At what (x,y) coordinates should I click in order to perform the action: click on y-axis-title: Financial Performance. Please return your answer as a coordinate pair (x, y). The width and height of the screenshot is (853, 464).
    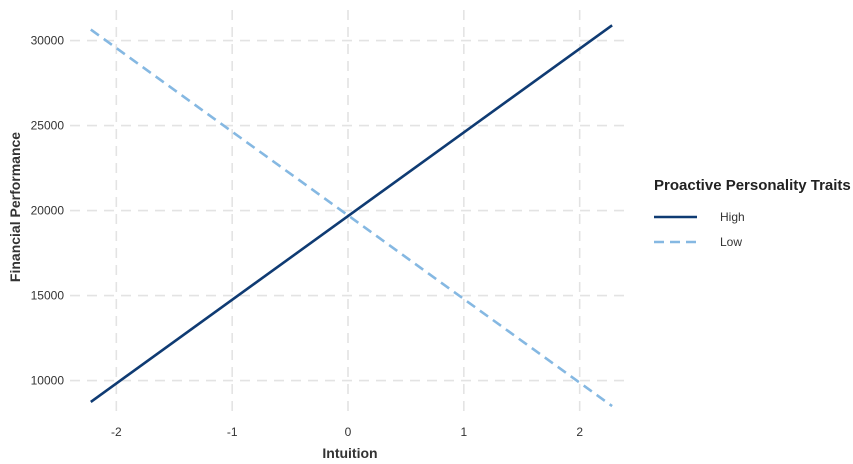
    Looking at the image, I should click on (15, 207).